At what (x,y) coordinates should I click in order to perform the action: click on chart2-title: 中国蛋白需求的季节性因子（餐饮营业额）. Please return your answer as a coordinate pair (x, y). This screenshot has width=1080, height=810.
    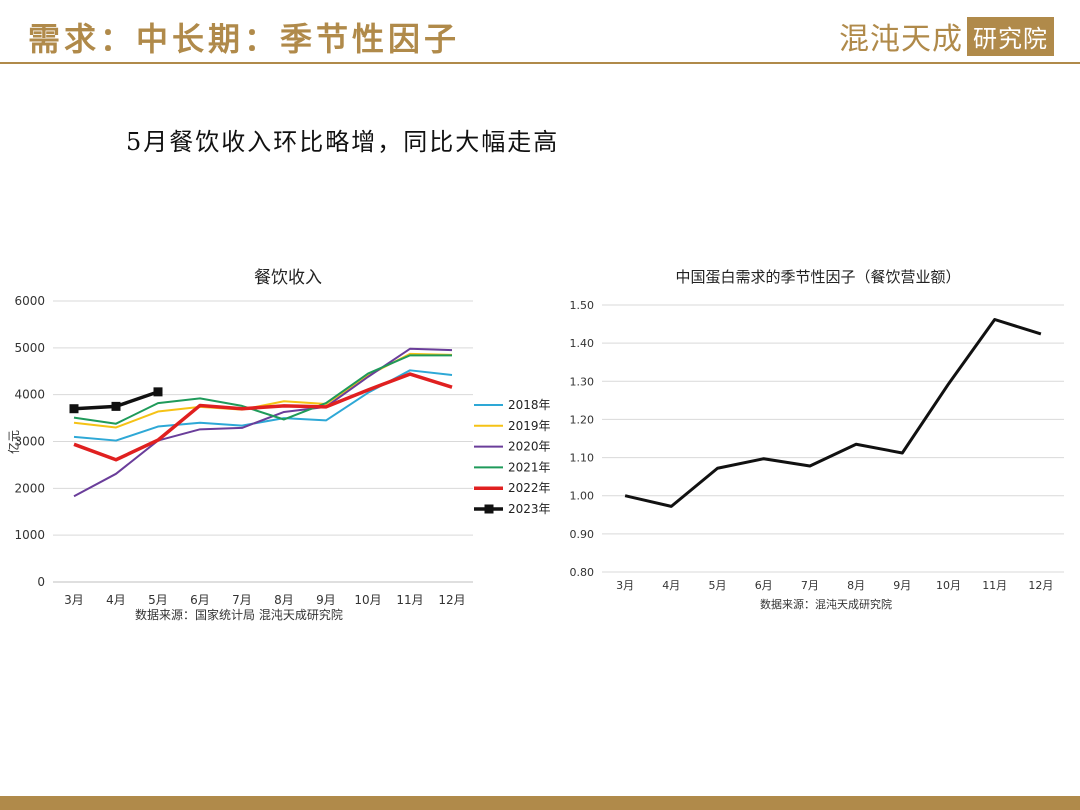
    Looking at the image, I should click on (817, 277).